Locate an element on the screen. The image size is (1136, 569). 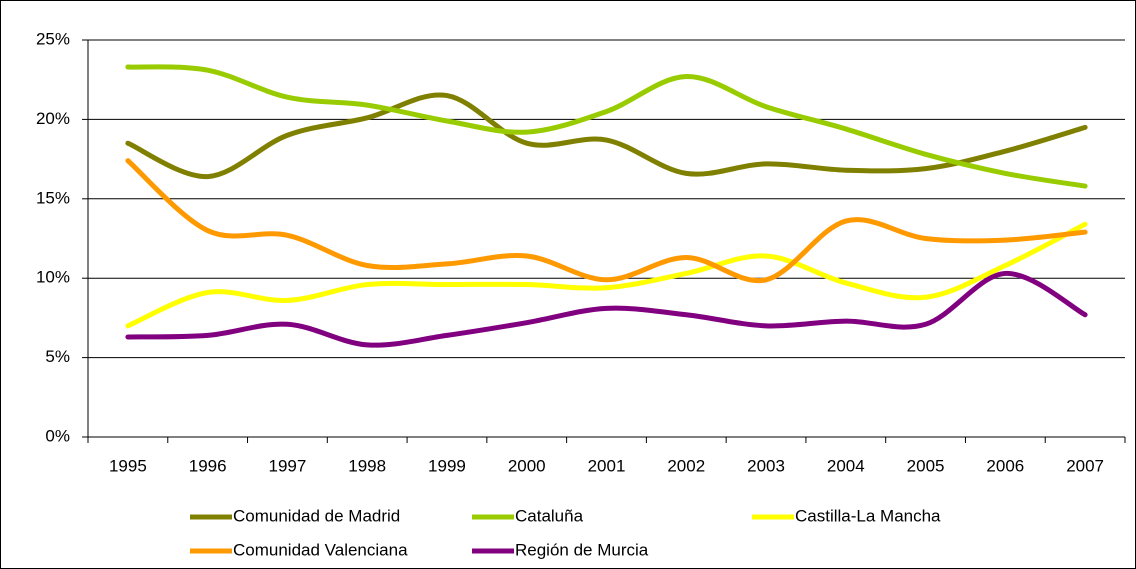
x-tick-label: 2000 is located at coordinates (527, 465).